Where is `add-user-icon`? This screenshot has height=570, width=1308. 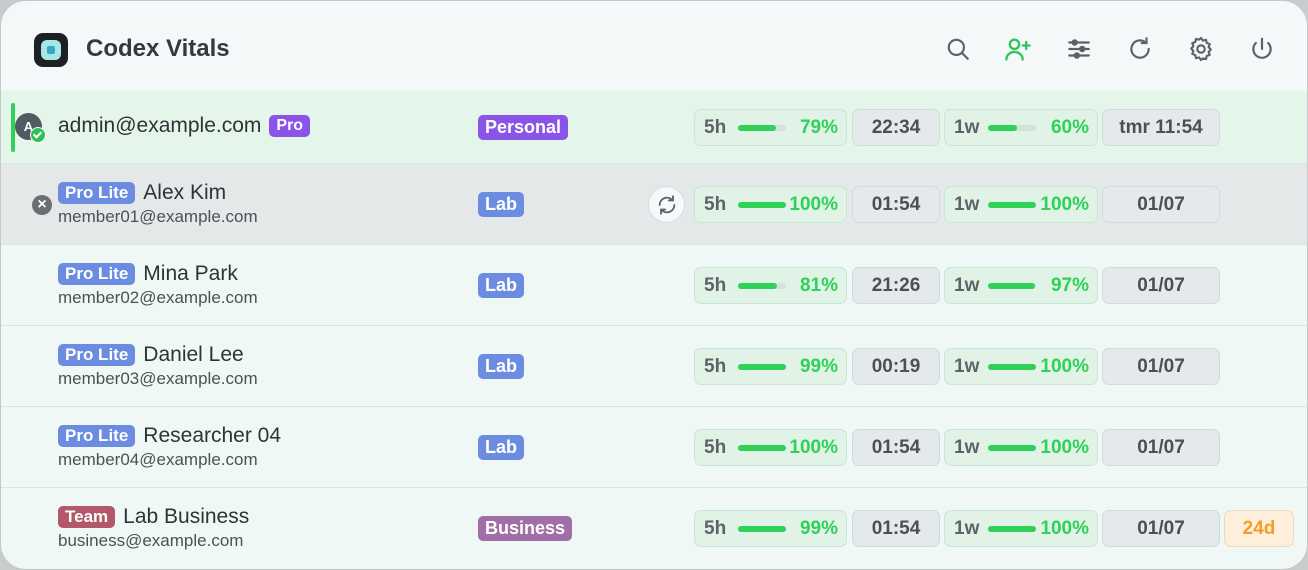
add-user-icon is located at coordinates (1018, 49).